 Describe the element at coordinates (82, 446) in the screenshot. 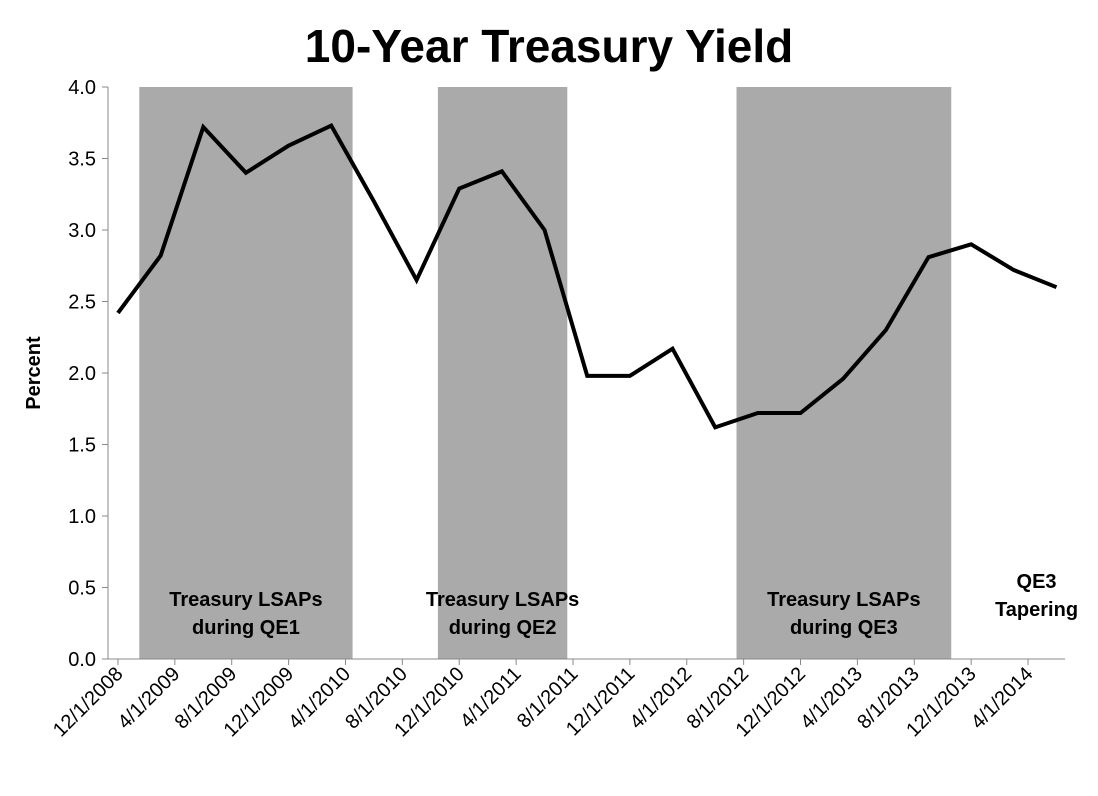

I see `y-tick-label: 1.5` at that location.